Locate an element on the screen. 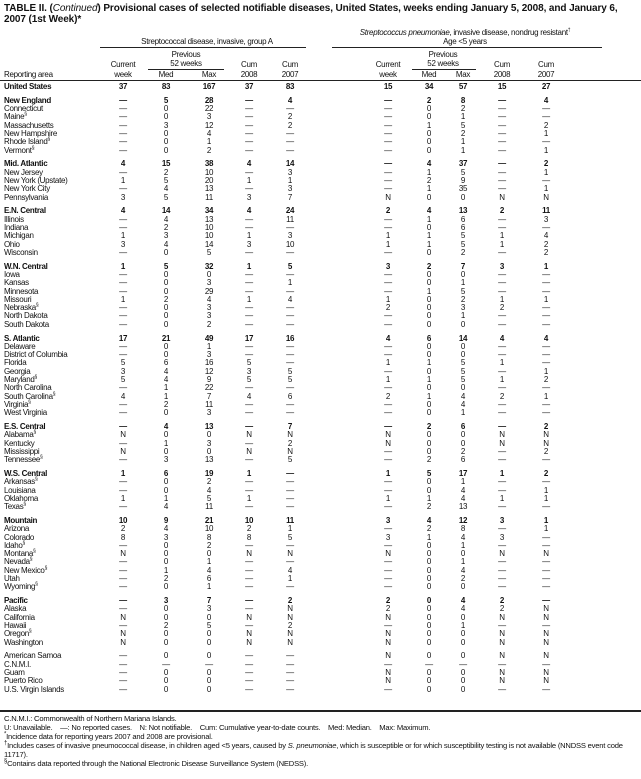 Image resolution: width=641 pixels, height=779 pixels. max-label: Max is located at coordinates (209, 74).